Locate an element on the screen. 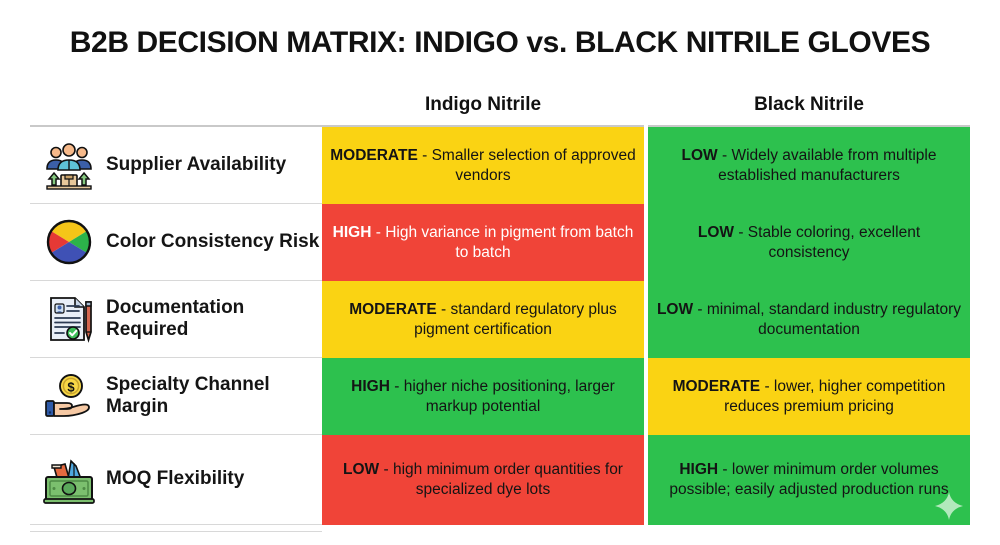 The height and width of the screenshot is (545, 1000). supplier-team-box-icon is located at coordinates (69, 165).